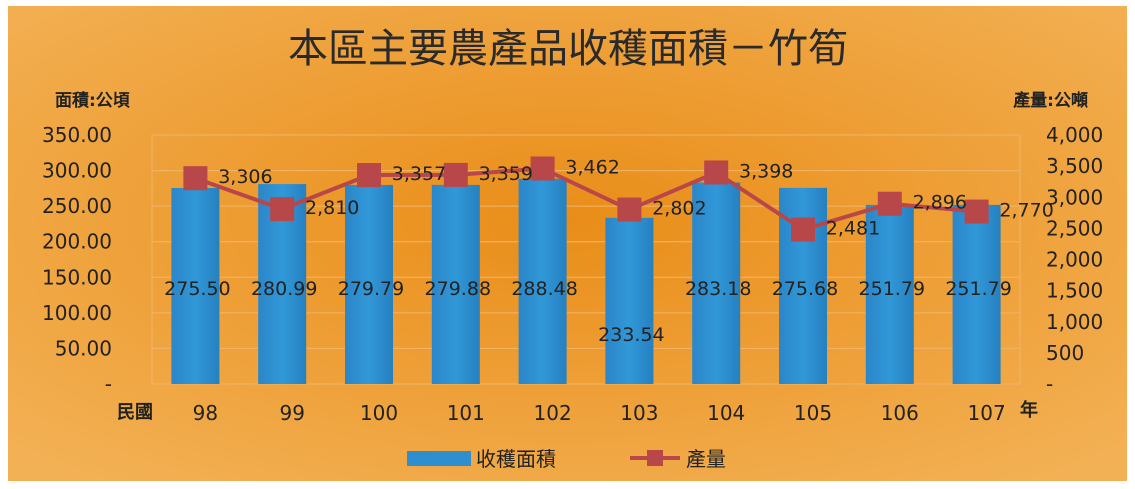 The image size is (1135, 489). Describe the element at coordinates (291, 413) in the screenshot. I see `x-tick-label: 99` at that location.